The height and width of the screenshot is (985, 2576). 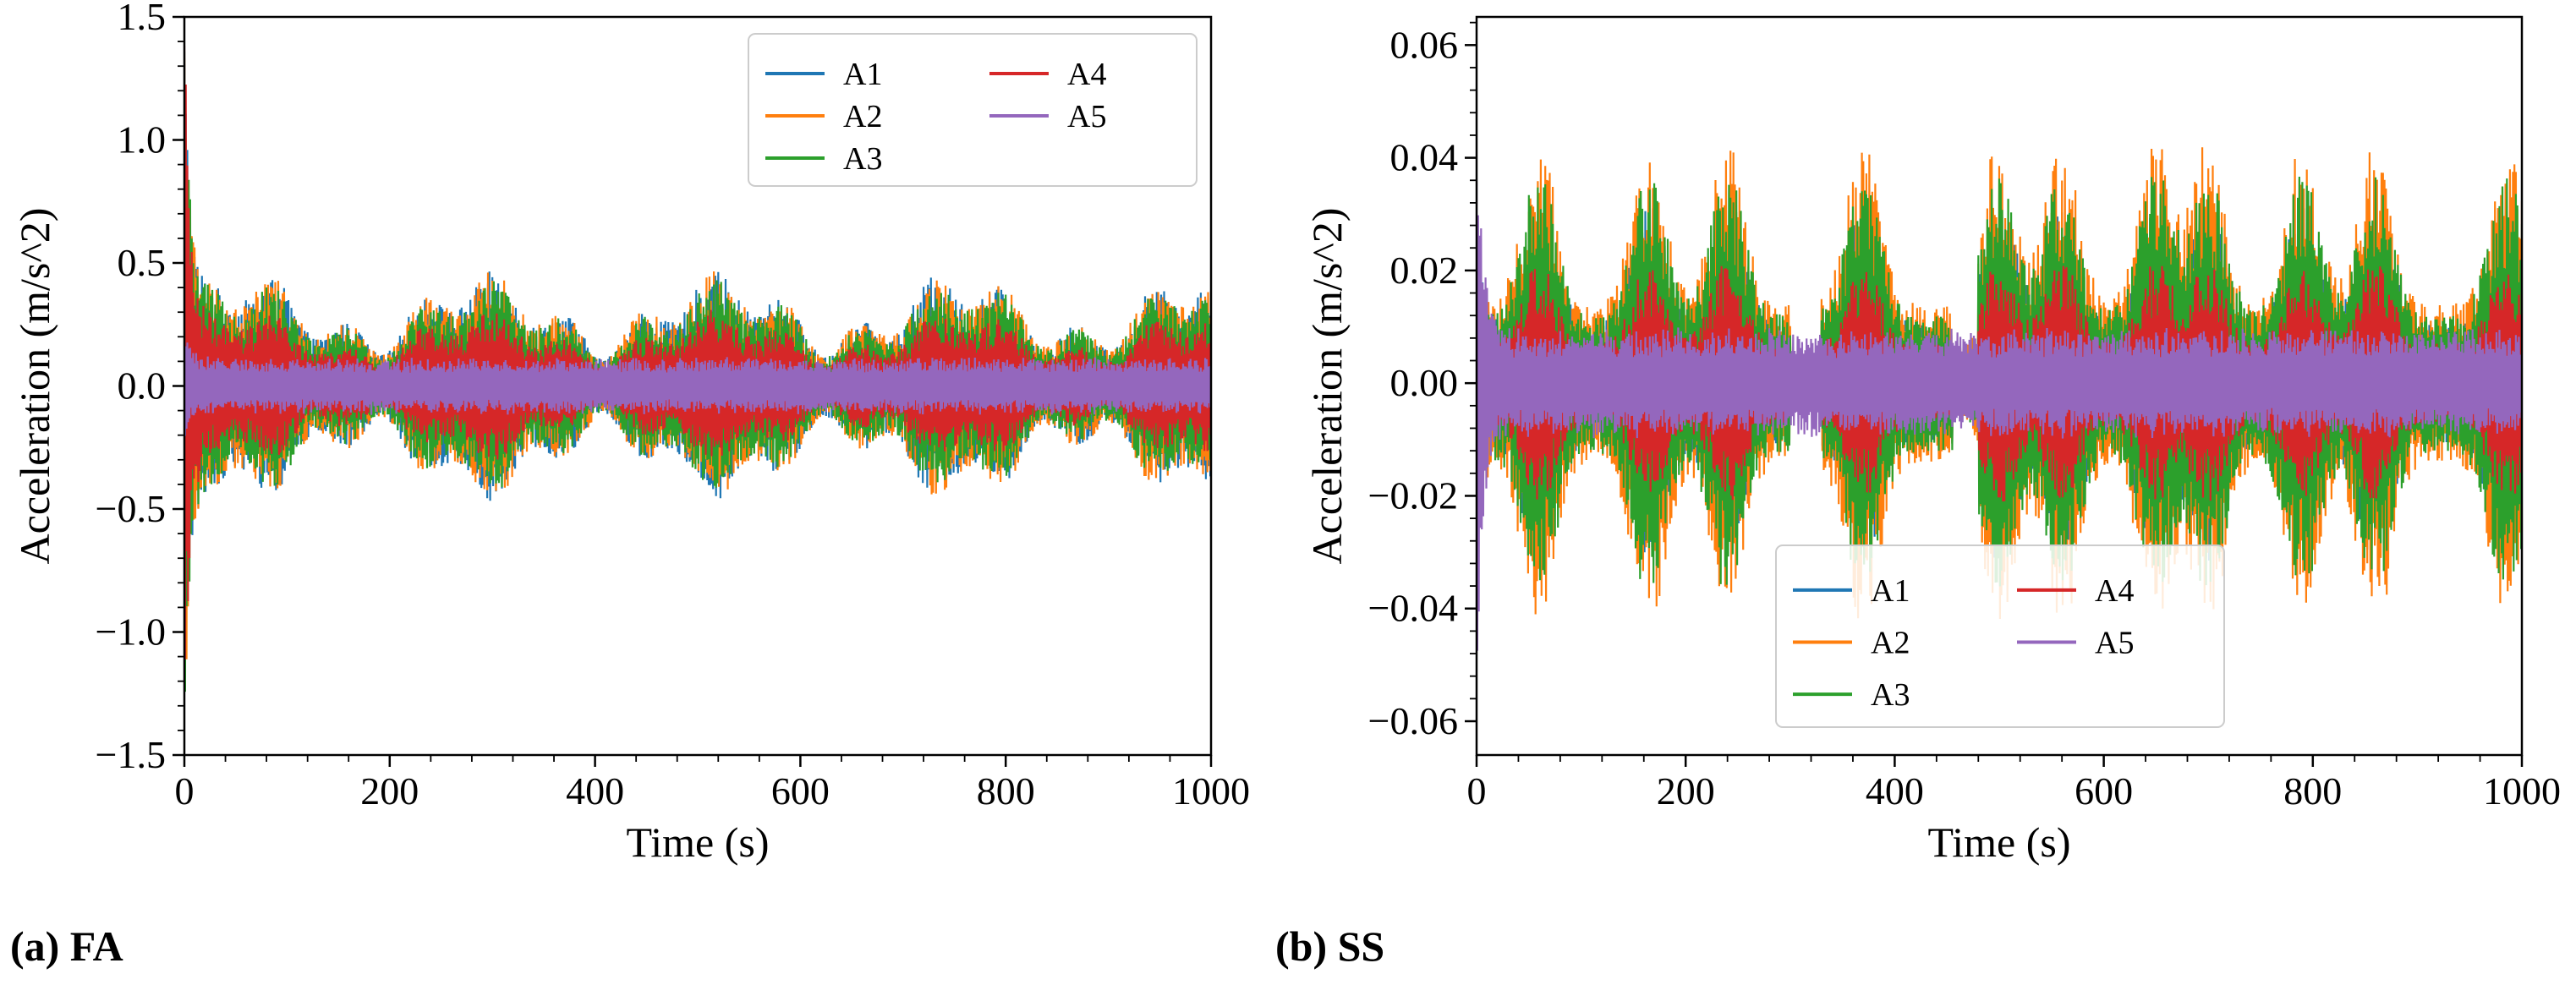 What do you see at coordinates (1424, 271) in the screenshot?
I see `y-tick-label: 0.02` at bounding box center [1424, 271].